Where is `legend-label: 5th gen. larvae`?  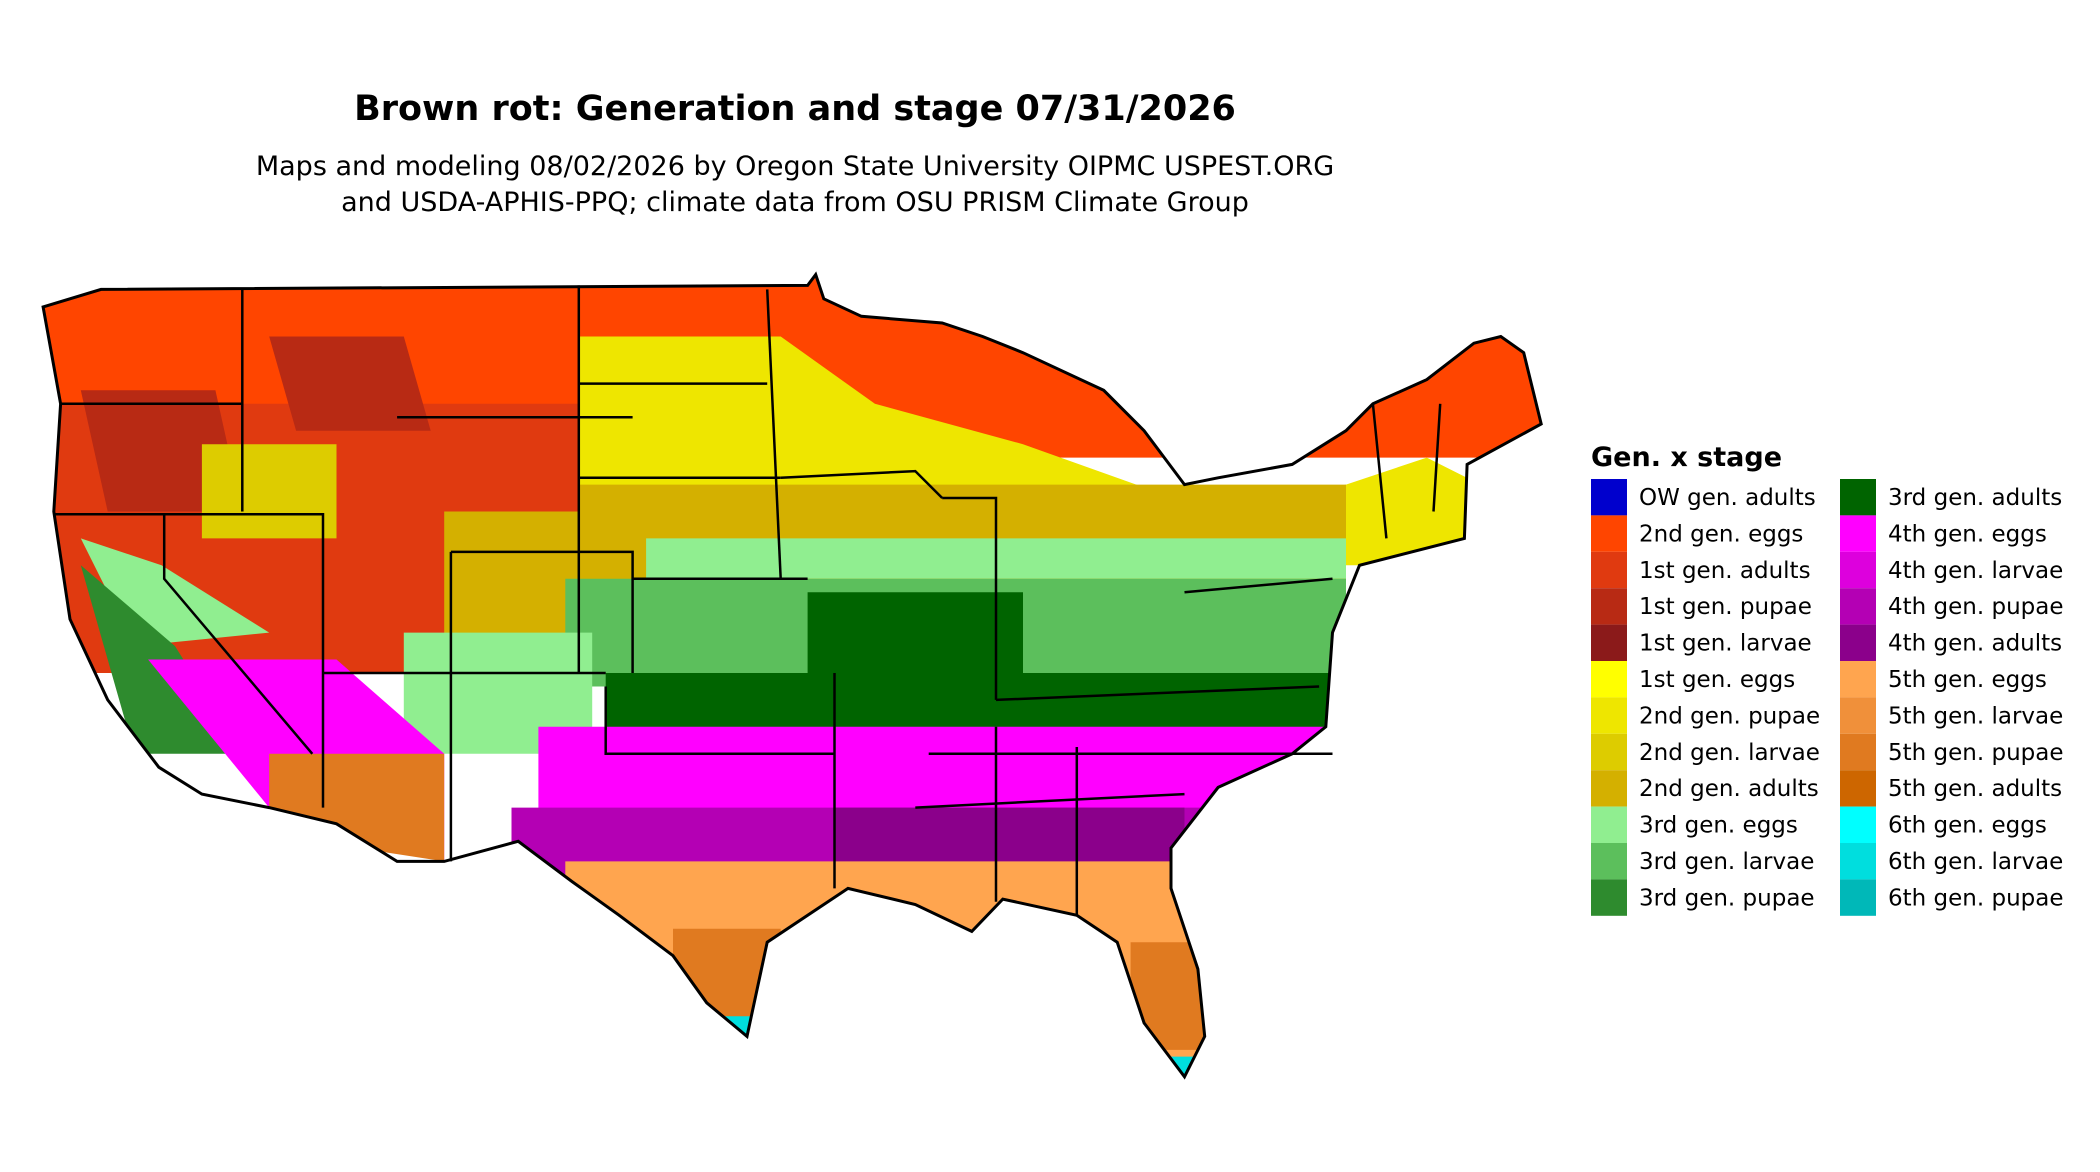
legend-label: 5th gen. larvae is located at coordinates (1975, 716).